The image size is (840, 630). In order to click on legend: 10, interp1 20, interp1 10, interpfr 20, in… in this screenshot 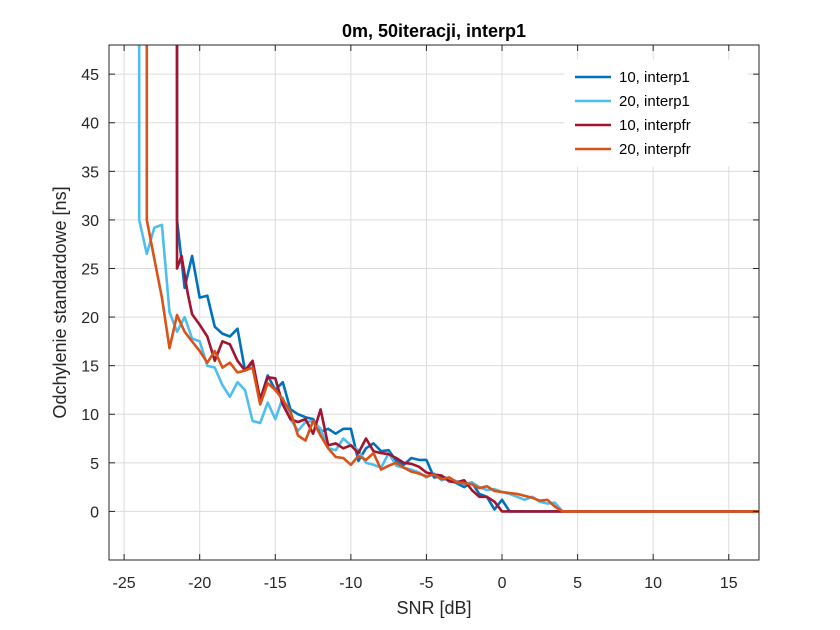, I will do `click(656, 113)`.